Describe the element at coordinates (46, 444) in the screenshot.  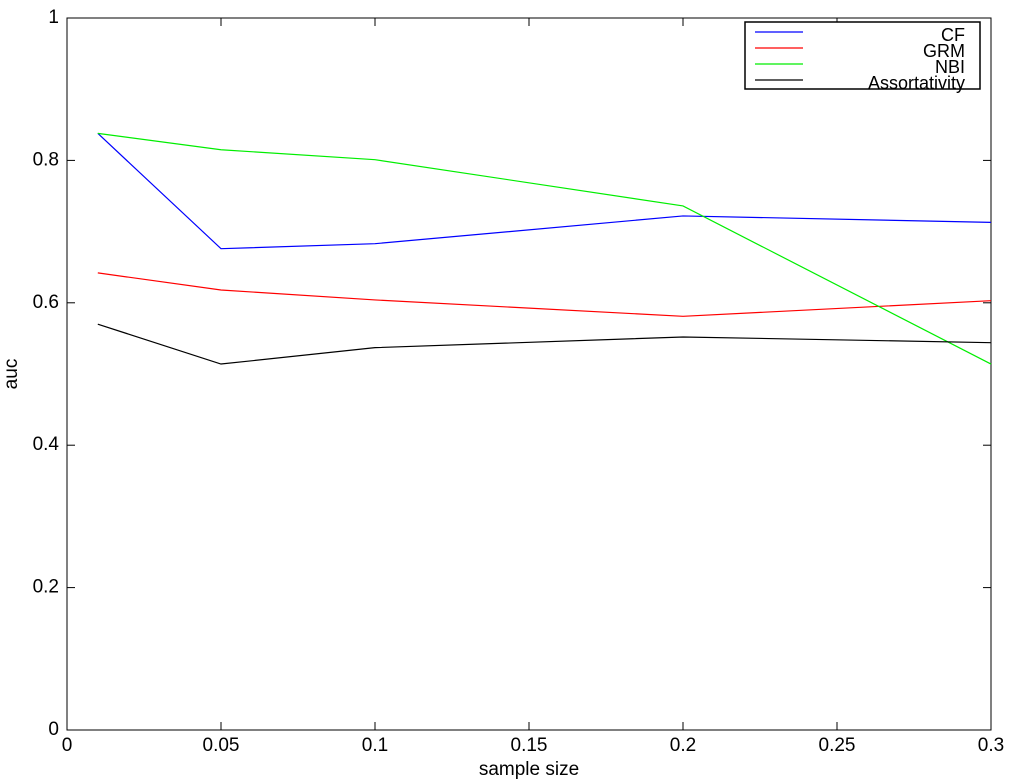
I see `y-tick-label: 0.4` at that location.